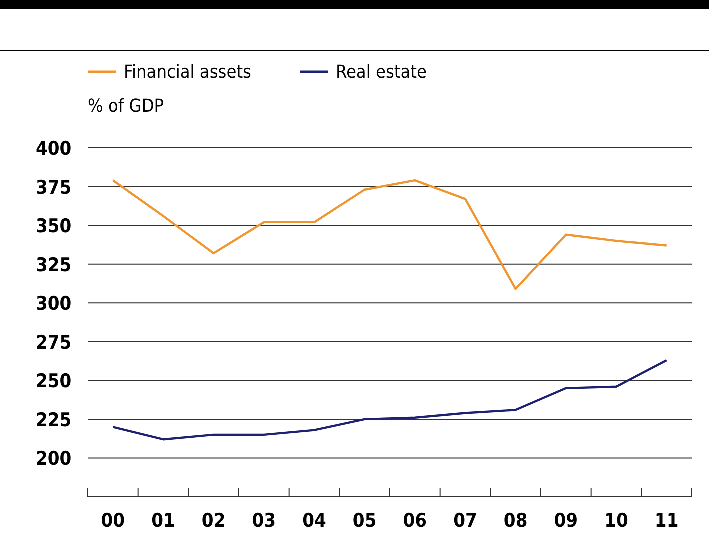  Describe the element at coordinates (54, 420) in the screenshot. I see `y-tick-label: 225` at that location.